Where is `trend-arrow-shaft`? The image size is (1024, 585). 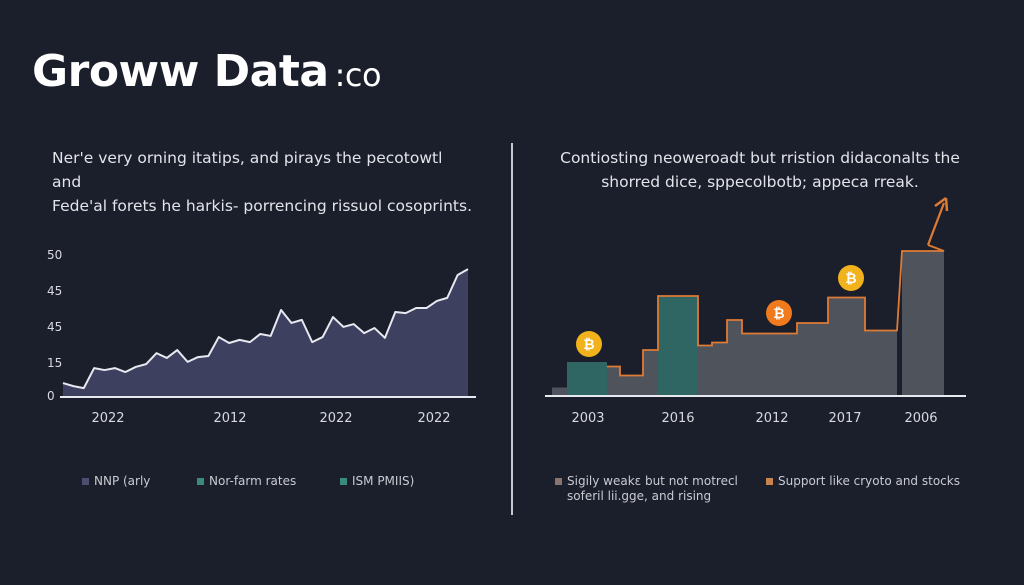 trend-arrow-shaft is located at coordinates (936, 224).